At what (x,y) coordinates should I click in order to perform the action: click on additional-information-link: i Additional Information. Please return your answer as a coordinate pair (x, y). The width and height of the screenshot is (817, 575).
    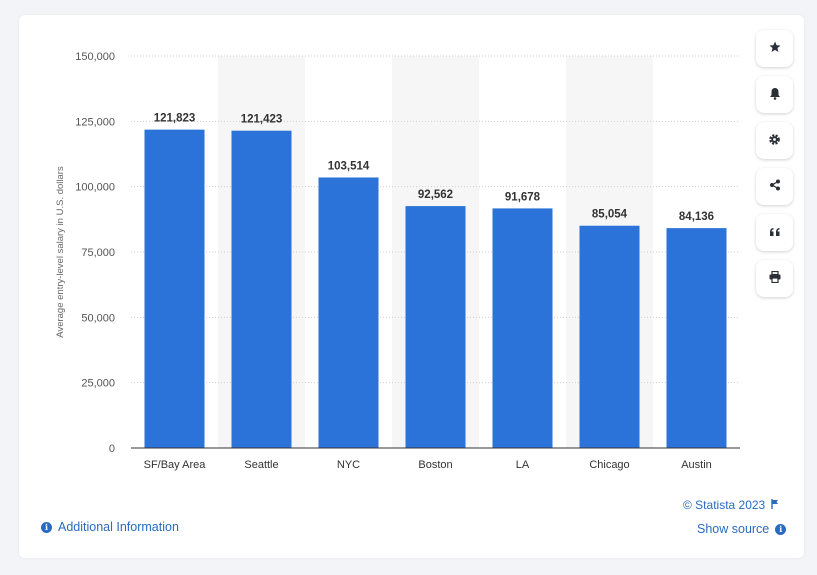
    Looking at the image, I should click on (110, 527).